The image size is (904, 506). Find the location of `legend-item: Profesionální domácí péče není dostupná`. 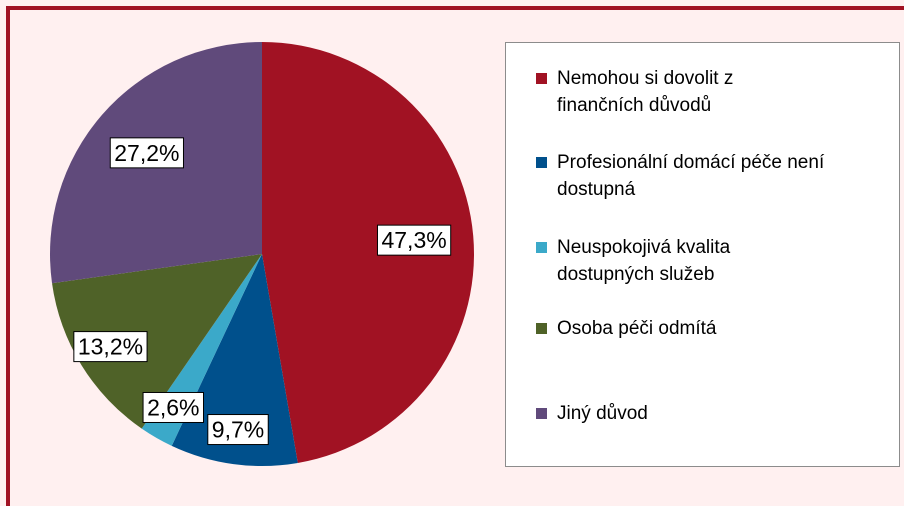

legend-item: Profesionální domácí péče není dostupná is located at coordinates (711, 176).